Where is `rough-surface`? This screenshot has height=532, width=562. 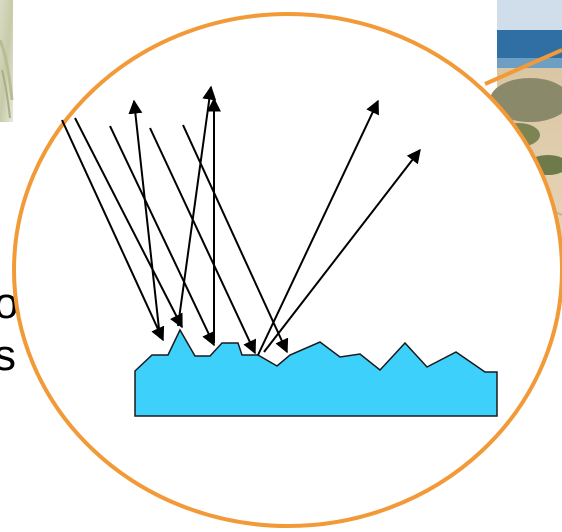
rough-surface is located at coordinates (316, 372).